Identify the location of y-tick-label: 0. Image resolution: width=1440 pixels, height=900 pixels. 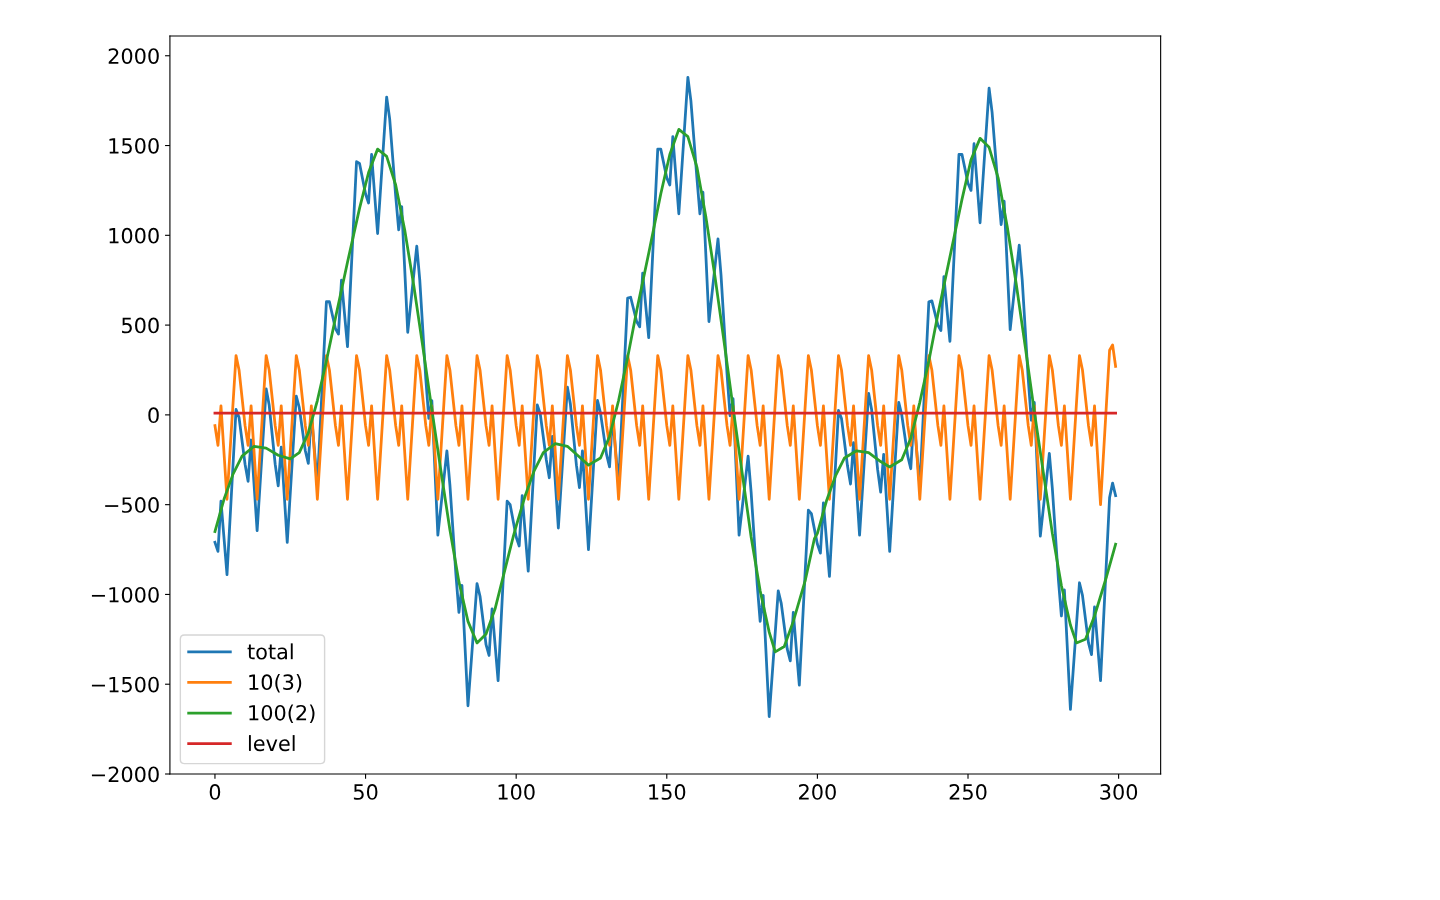
(153, 415).